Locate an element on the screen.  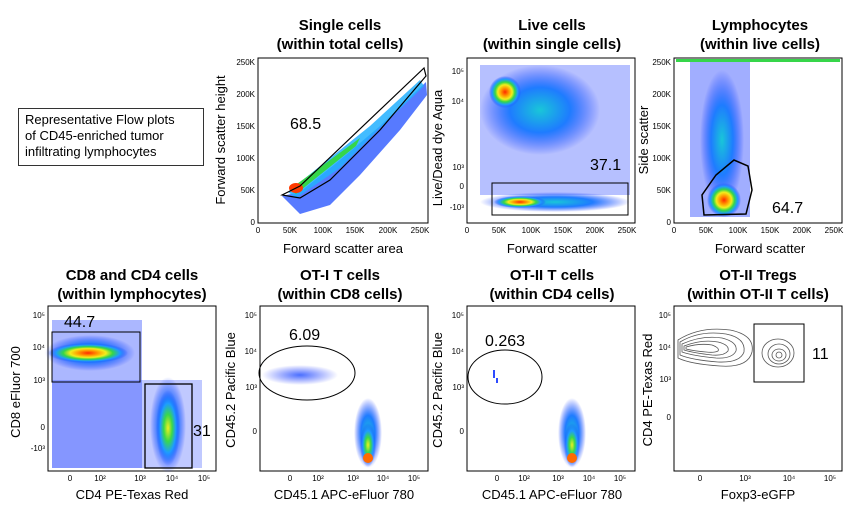
x-tick-label: 50K is located at coordinates (706, 230).